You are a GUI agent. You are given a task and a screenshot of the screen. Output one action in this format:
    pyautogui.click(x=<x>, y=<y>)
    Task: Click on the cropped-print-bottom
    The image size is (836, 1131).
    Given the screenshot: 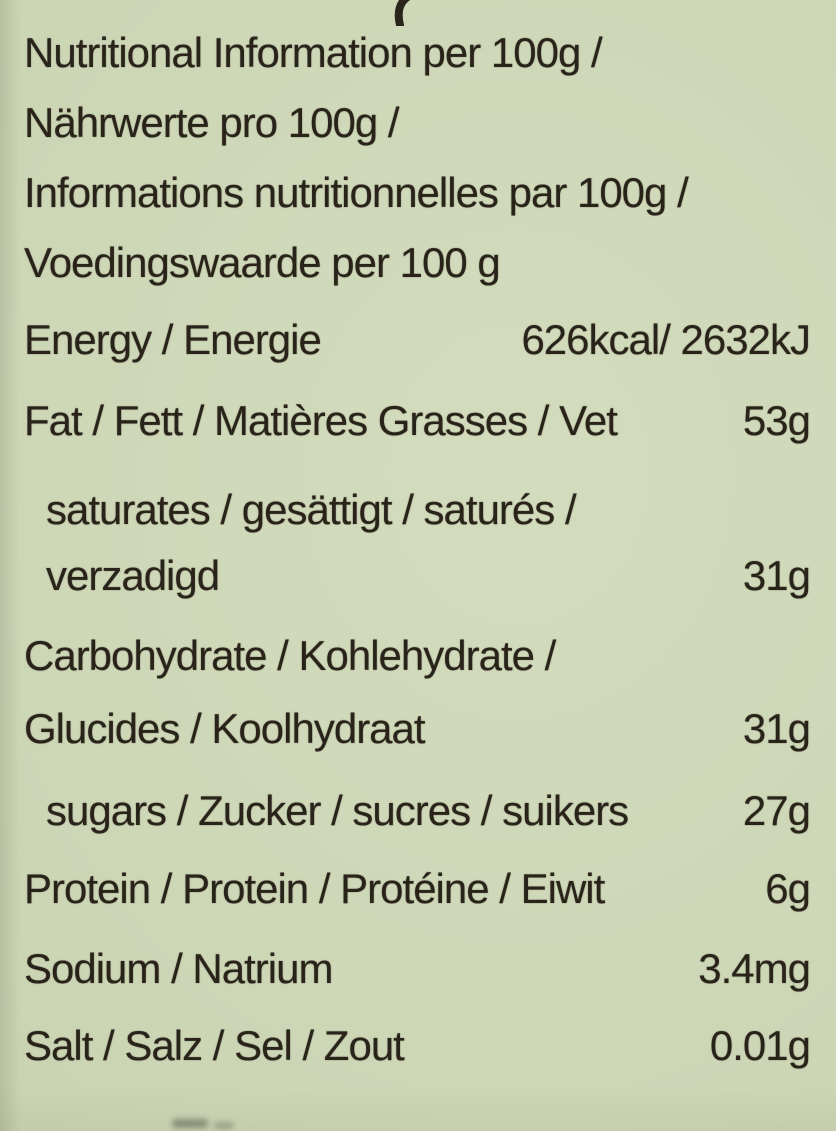 What is the action you would take?
    pyautogui.click(x=190, y=1123)
    